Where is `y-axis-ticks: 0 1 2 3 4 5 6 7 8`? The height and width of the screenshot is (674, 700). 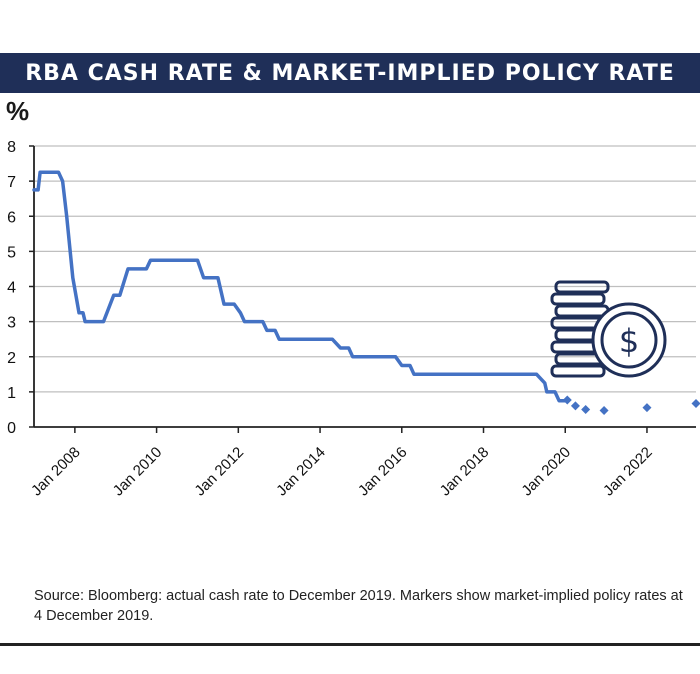
y-axis-ticks: 0 1 2 3 4 5 6 7 8 is located at coordinates (20, 288).